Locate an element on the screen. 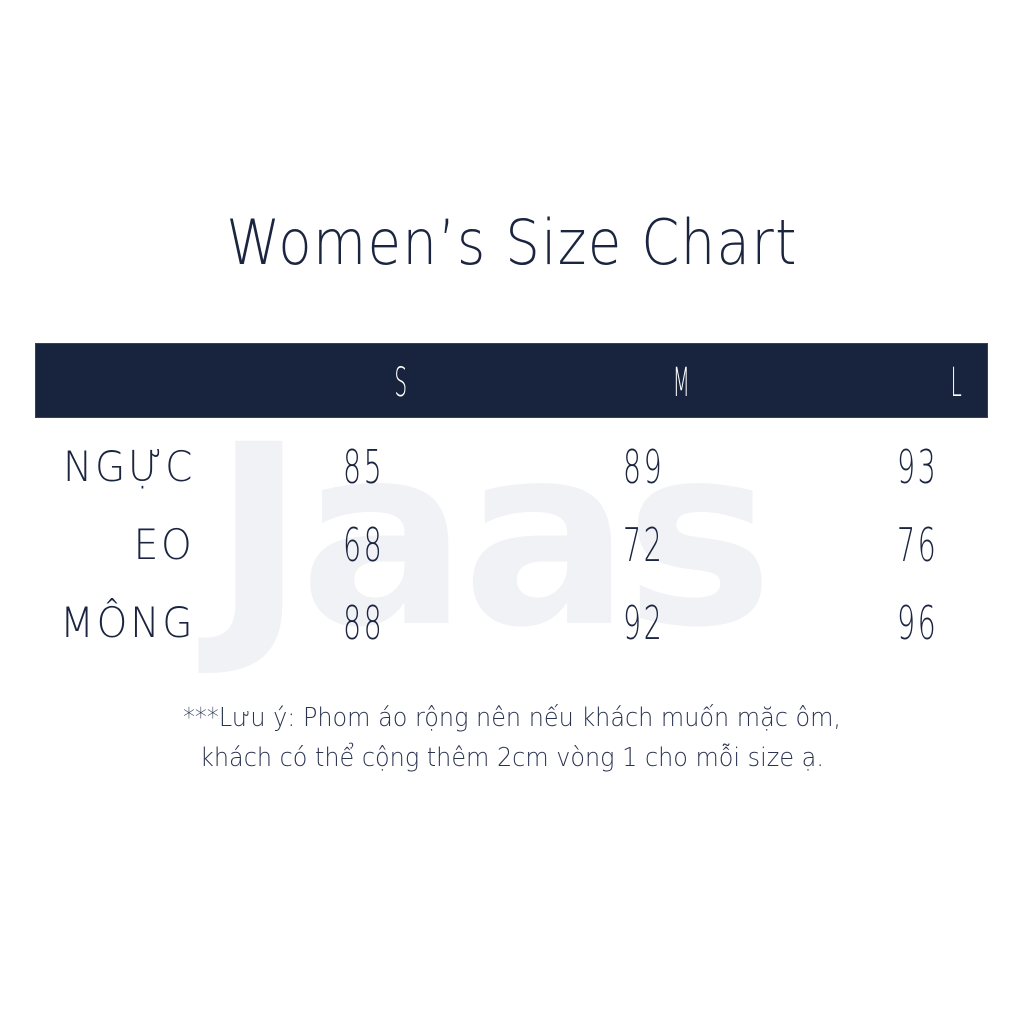 The image size is (1024, 1024). column-header-l: L is located at coordinates (947, 381).